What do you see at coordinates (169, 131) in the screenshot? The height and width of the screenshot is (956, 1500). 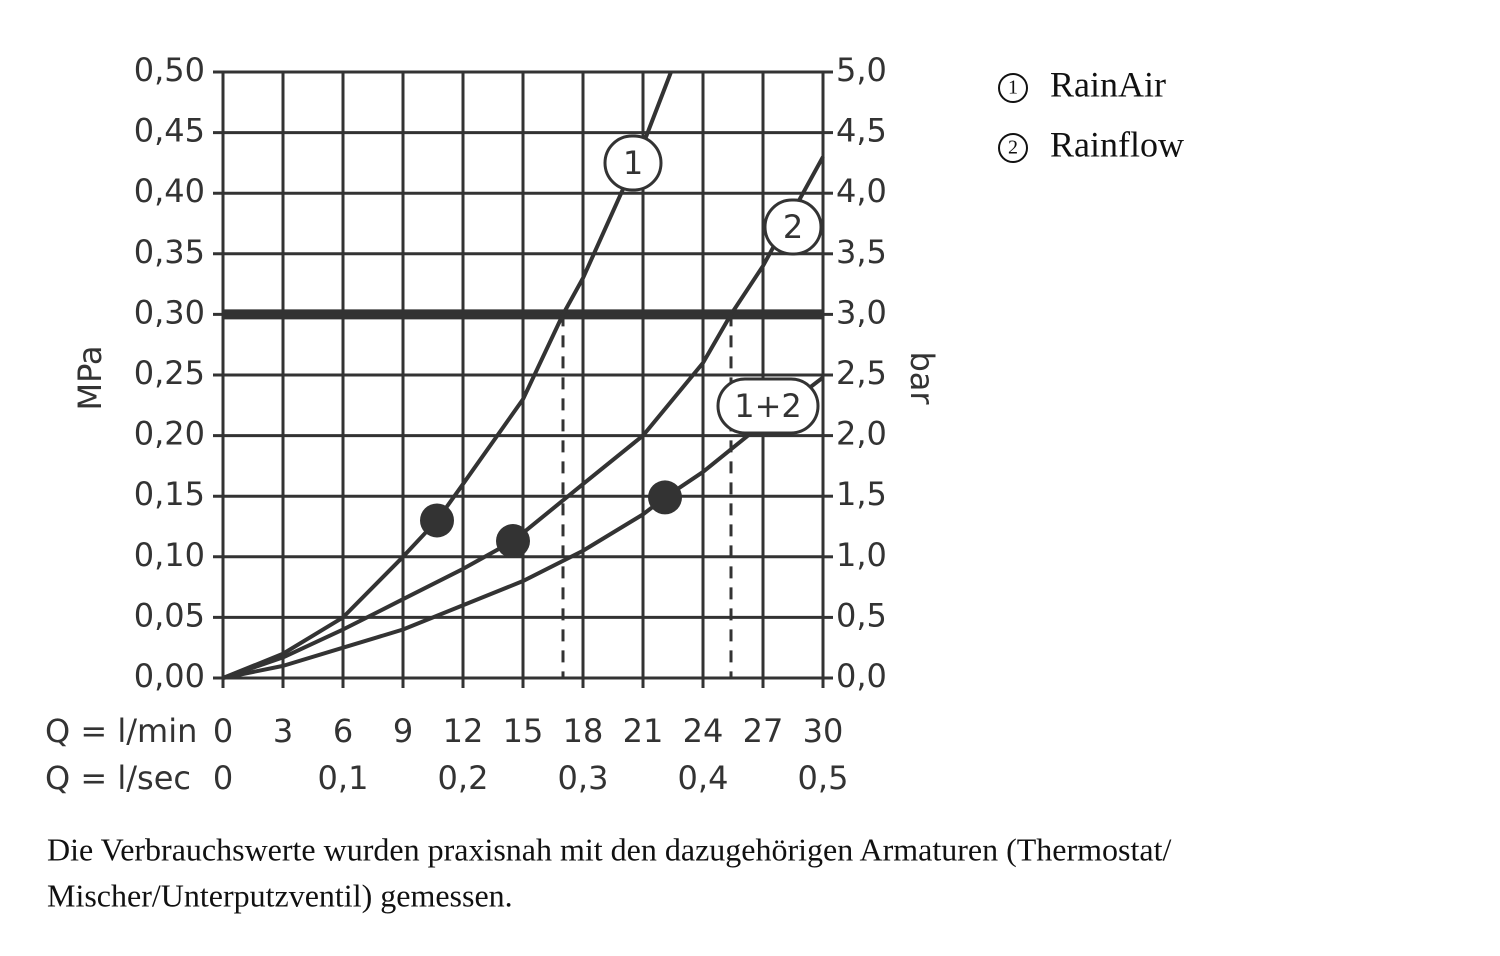 I see `y-tick-label: 0,45` at bounding box center [169, 131].